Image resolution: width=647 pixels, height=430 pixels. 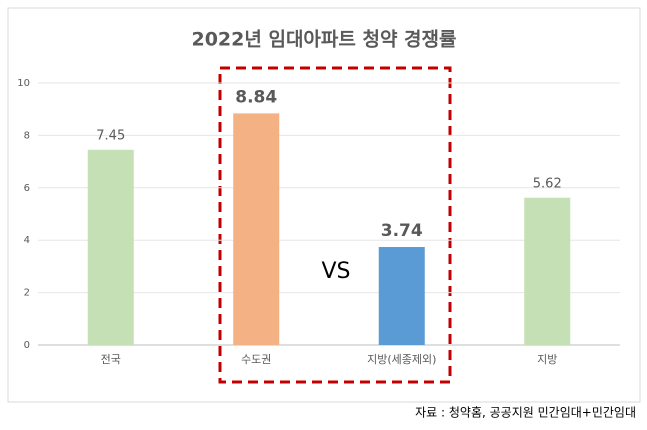 What do you see at coordinates (27, 188) in the screenshot?
I see `y-tick-label: 6` at bounding box center [27, 188].